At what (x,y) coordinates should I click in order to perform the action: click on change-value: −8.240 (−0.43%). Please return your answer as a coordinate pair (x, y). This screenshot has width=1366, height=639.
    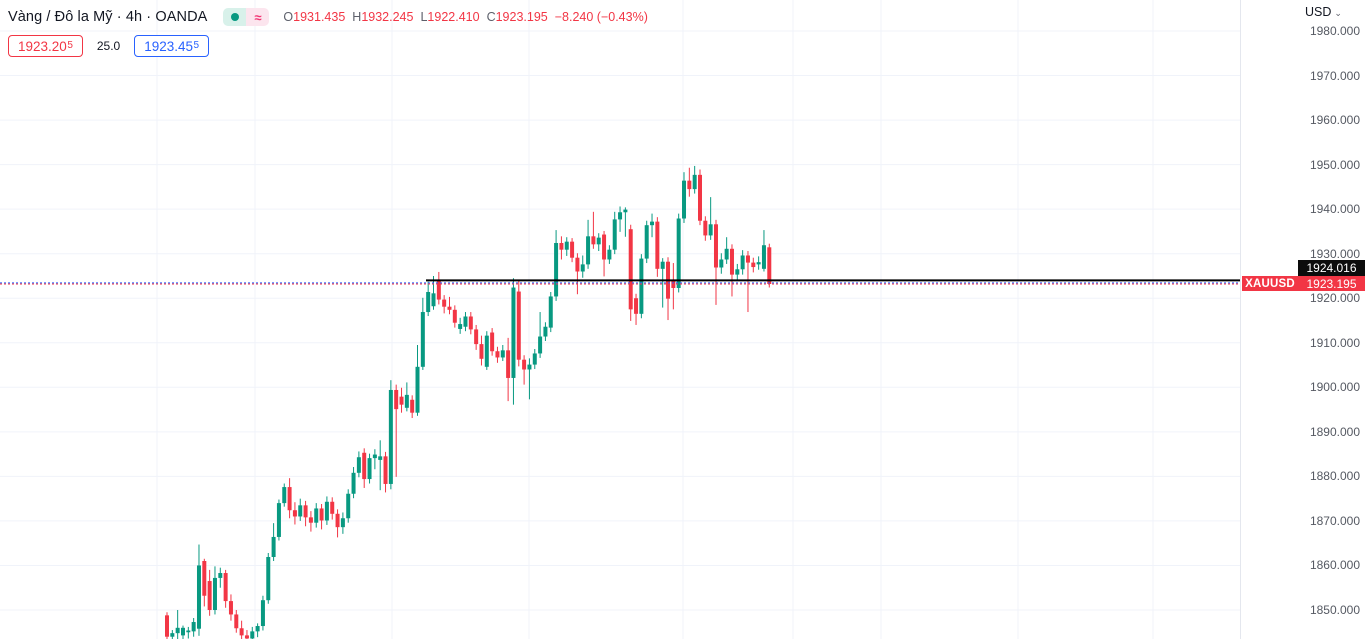
    Looking at the image, I should click on (601, 17).